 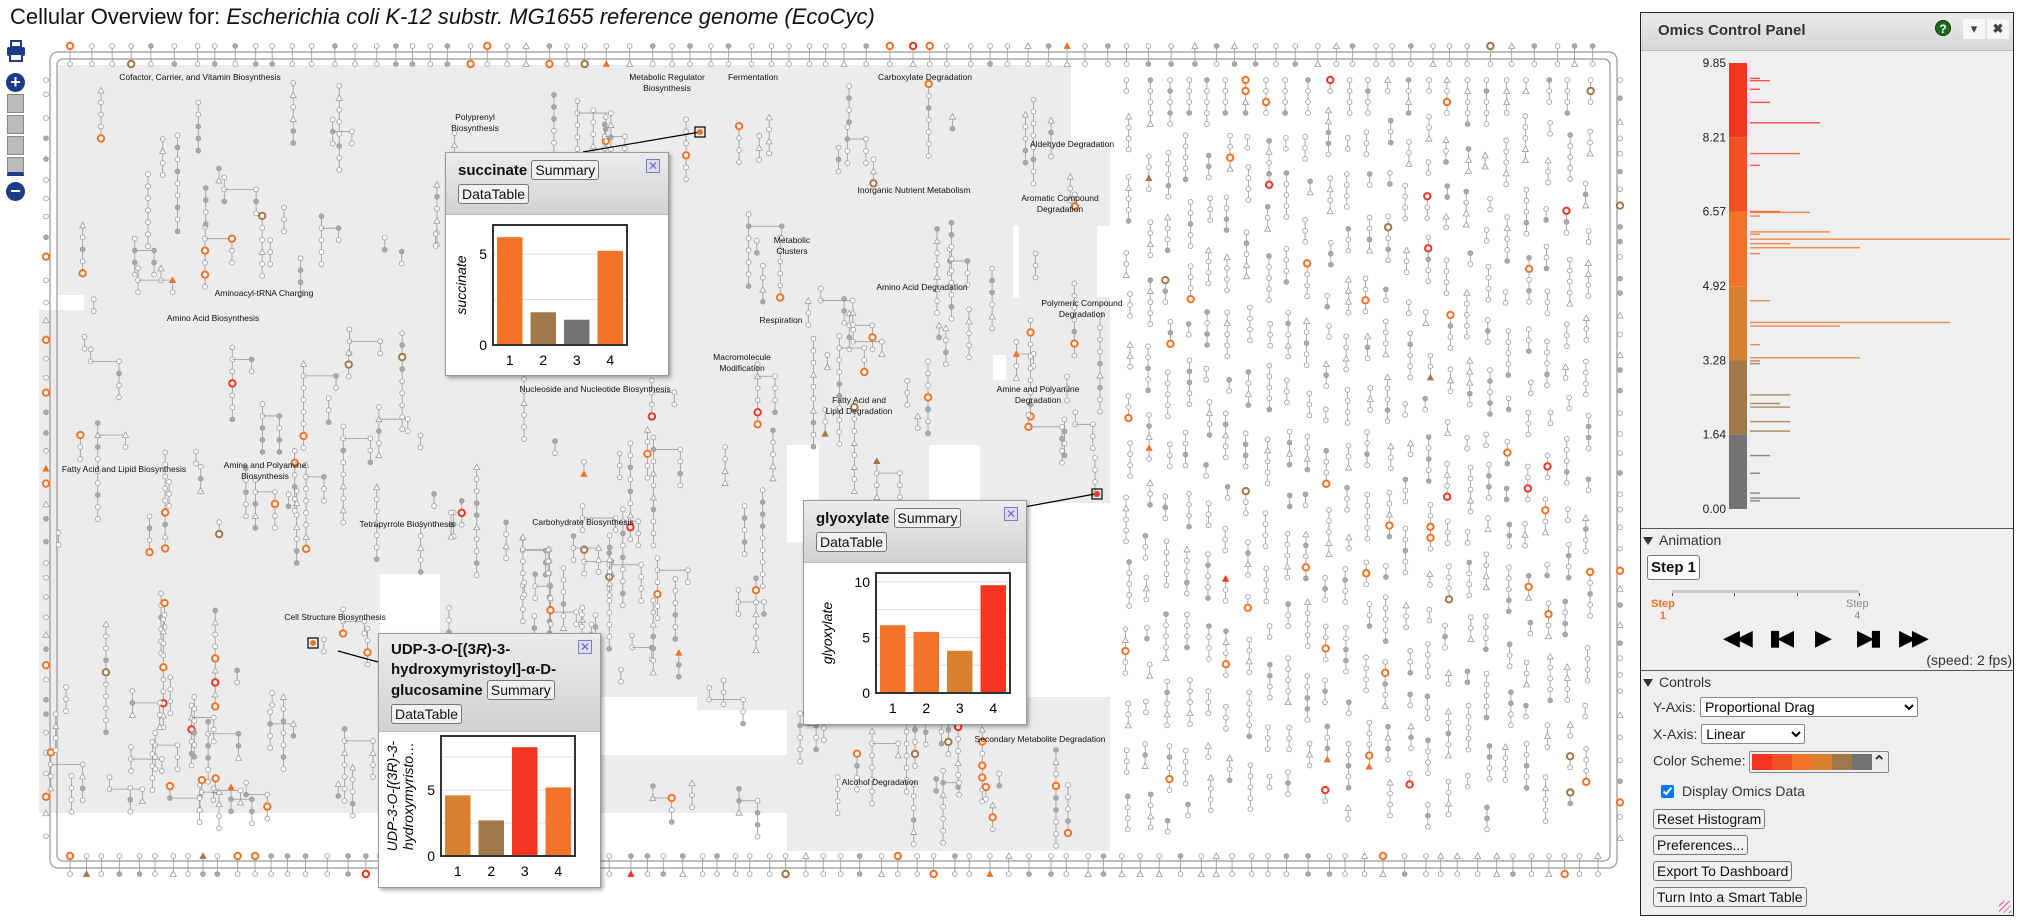 What do you see at coordinates (15, 82) in the screenshot?
I see `zoom-in-button: +` at bounding box center [15, 82].